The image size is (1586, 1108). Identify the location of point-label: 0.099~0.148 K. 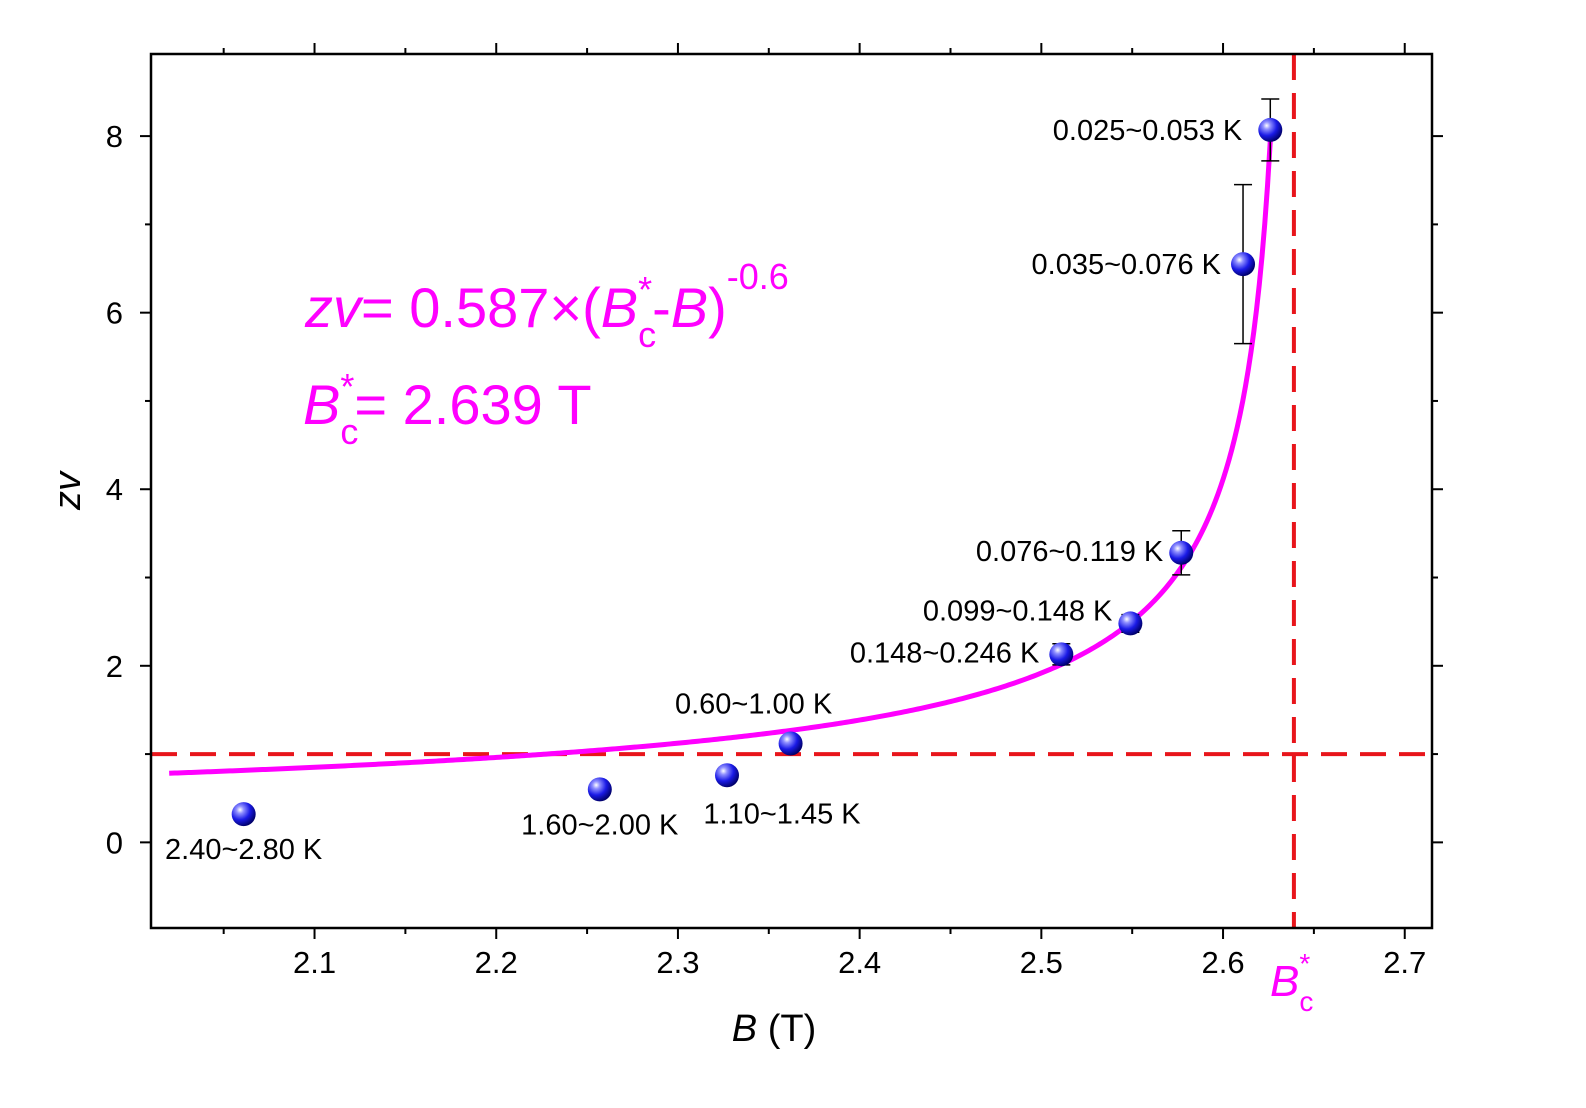
(1018, 611).